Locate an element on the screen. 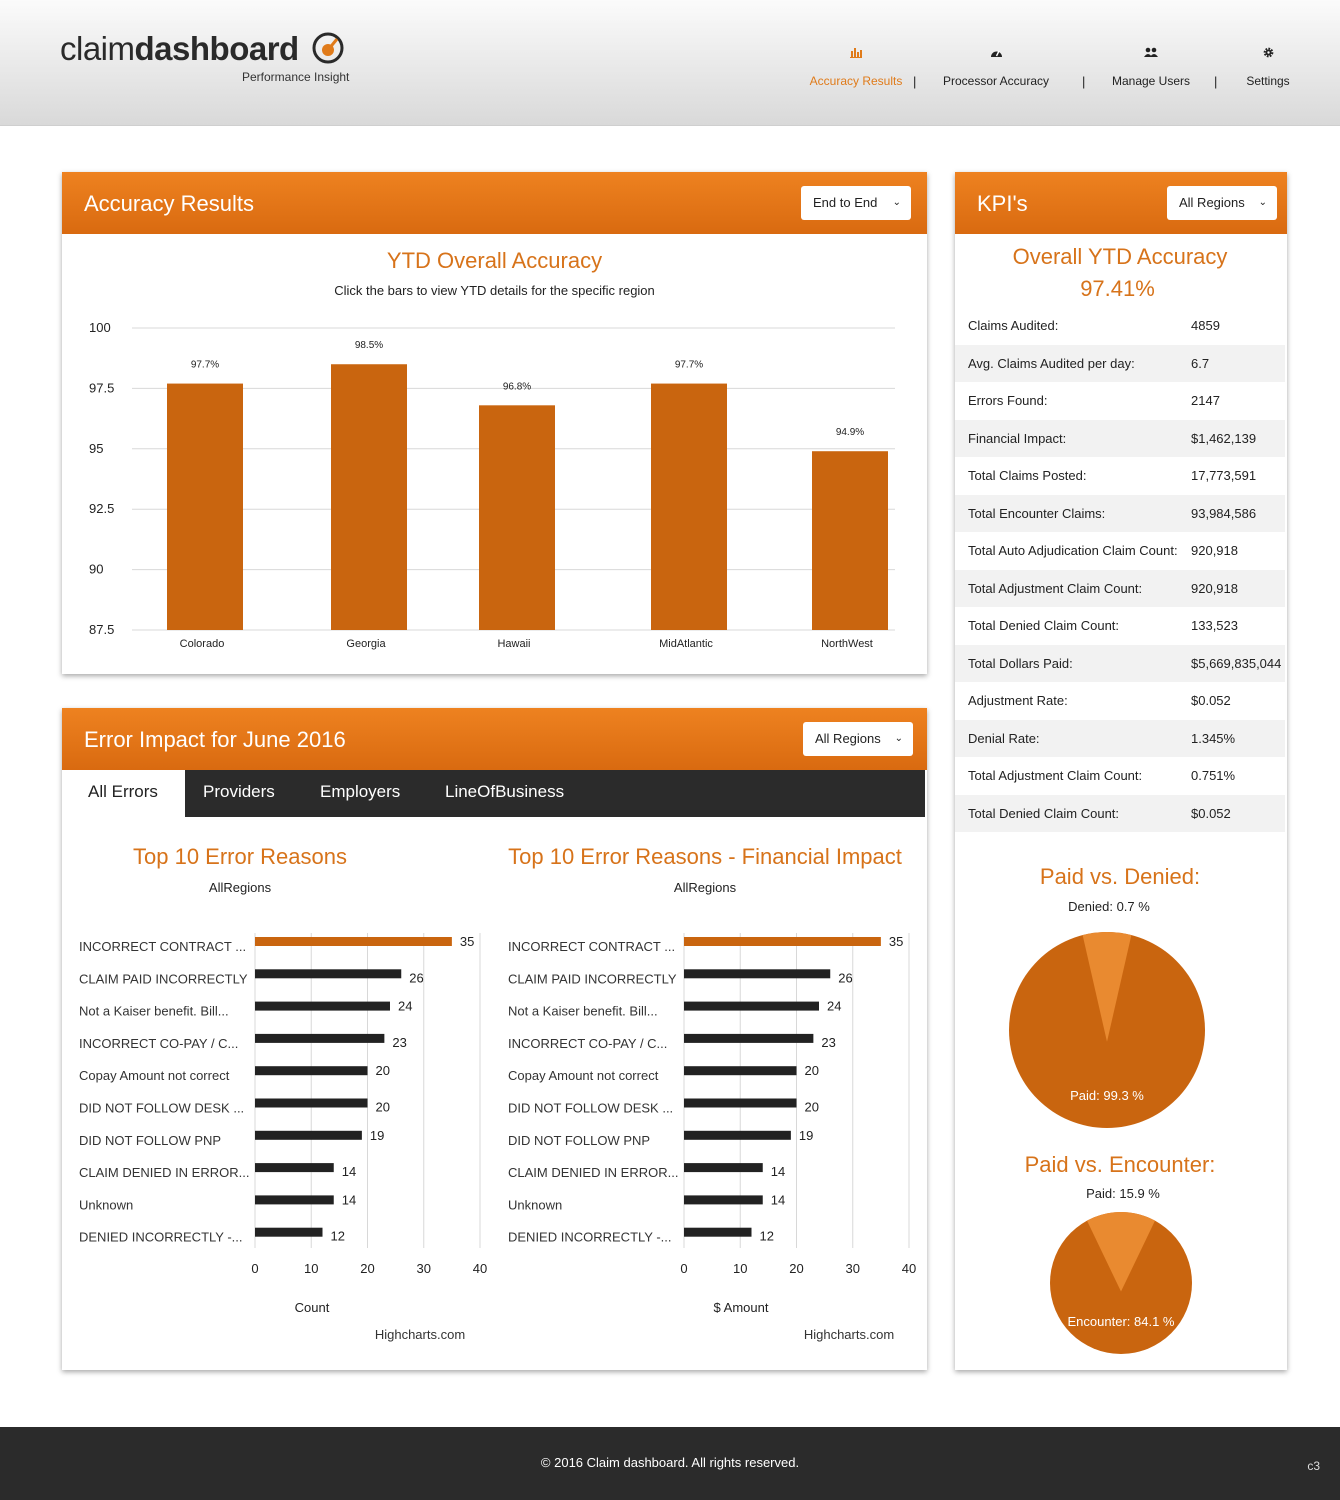  panel-header: Accuracy Results End to End ⌄ is located at coordinates (494, 203).